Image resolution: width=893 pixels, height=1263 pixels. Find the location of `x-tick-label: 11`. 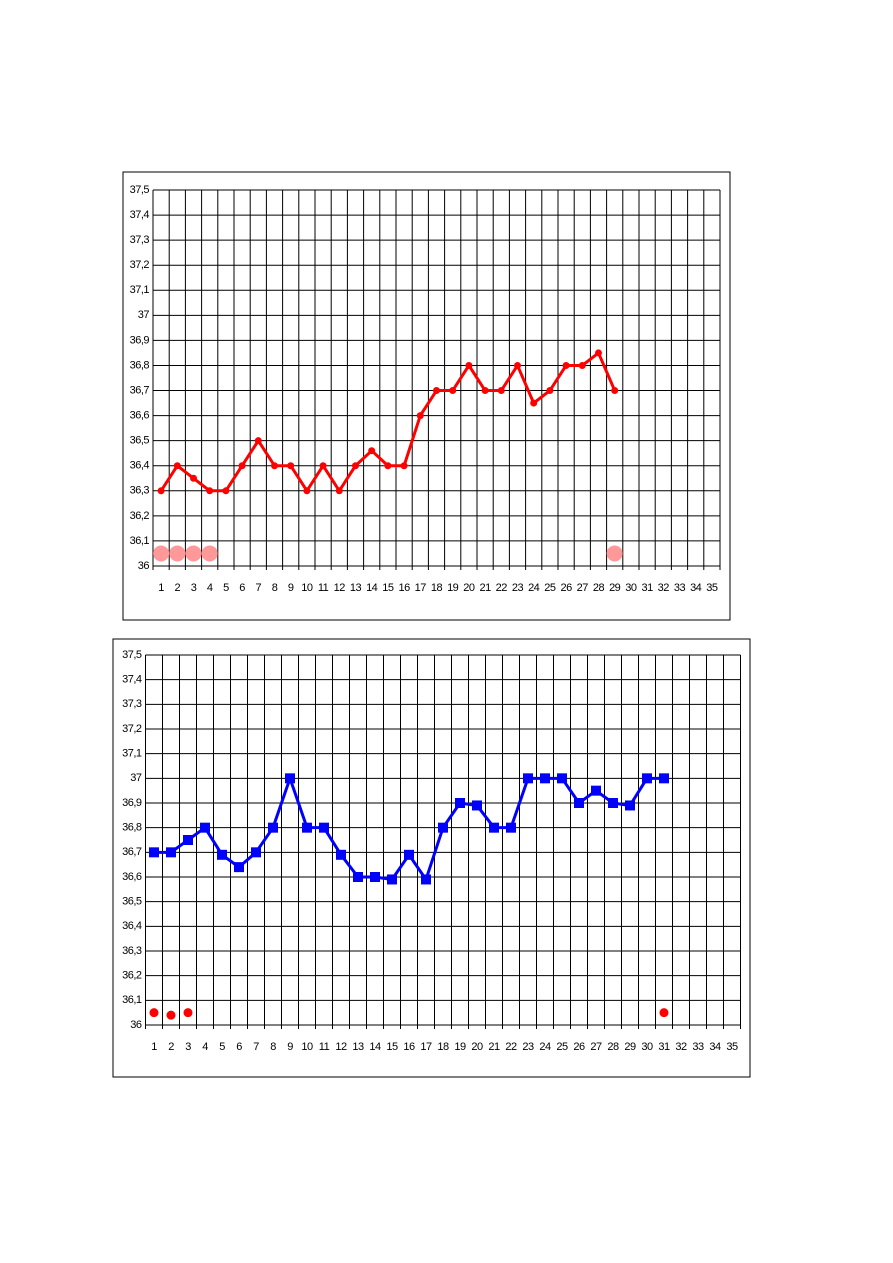

x-tick-label: 11 is located at coordinates (324, 1047).